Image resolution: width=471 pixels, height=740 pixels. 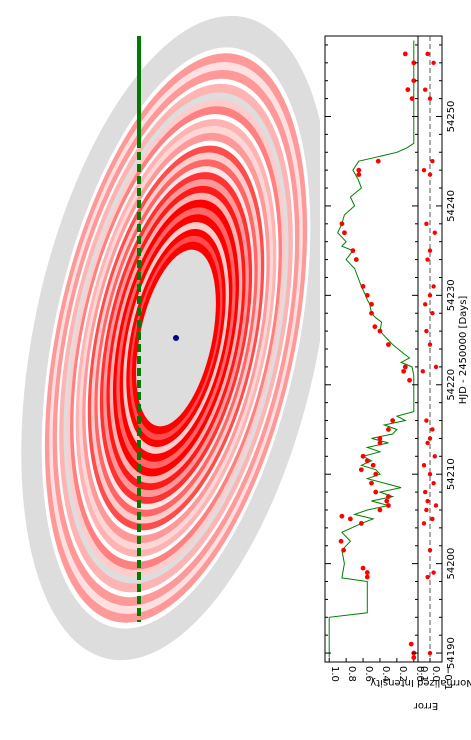 I want to click on error-axis-label: Error, so click(x=425, y=705).